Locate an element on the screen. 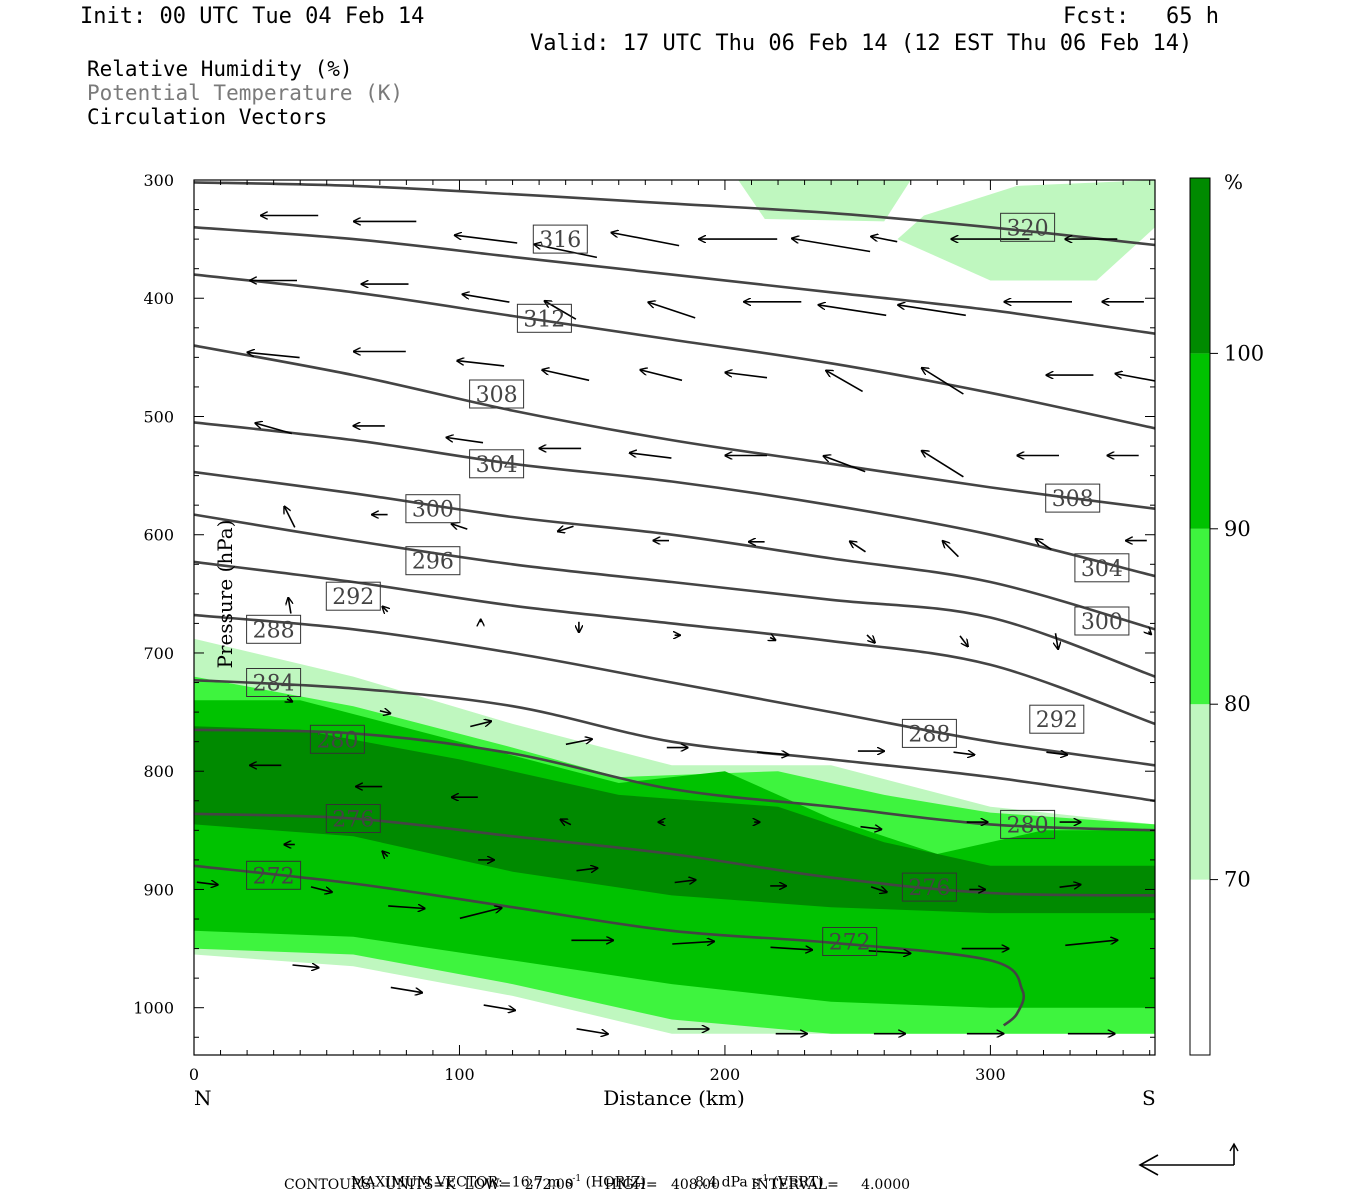 The height and width of the screenshot is (1200, 1350). theta-label-292: 292 is located at coordinates (353, 596).